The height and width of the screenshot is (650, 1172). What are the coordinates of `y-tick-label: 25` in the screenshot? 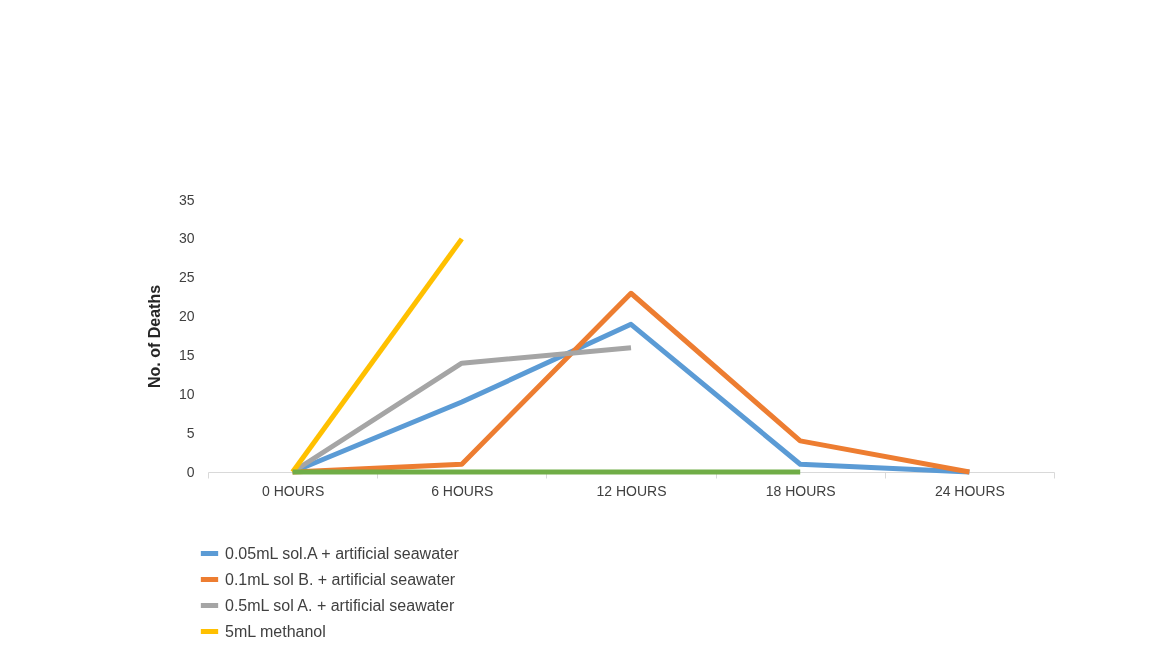 It's located at (186, 277).